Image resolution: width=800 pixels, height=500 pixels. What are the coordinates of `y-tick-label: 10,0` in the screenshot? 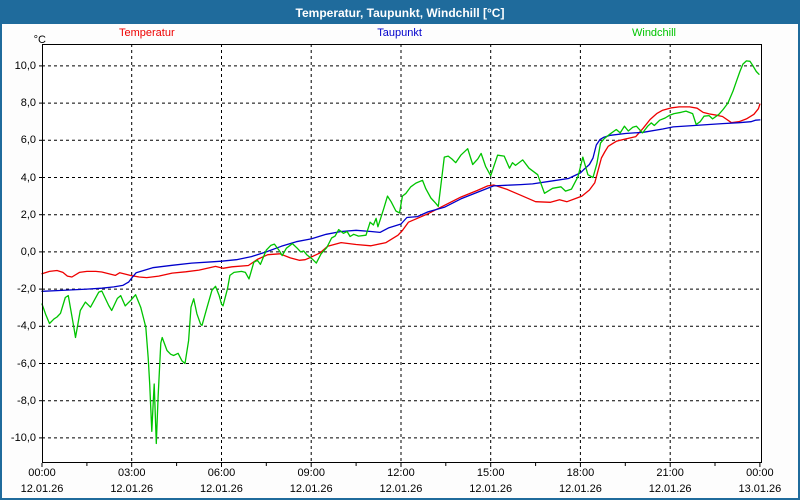 It's located at (25, 65).